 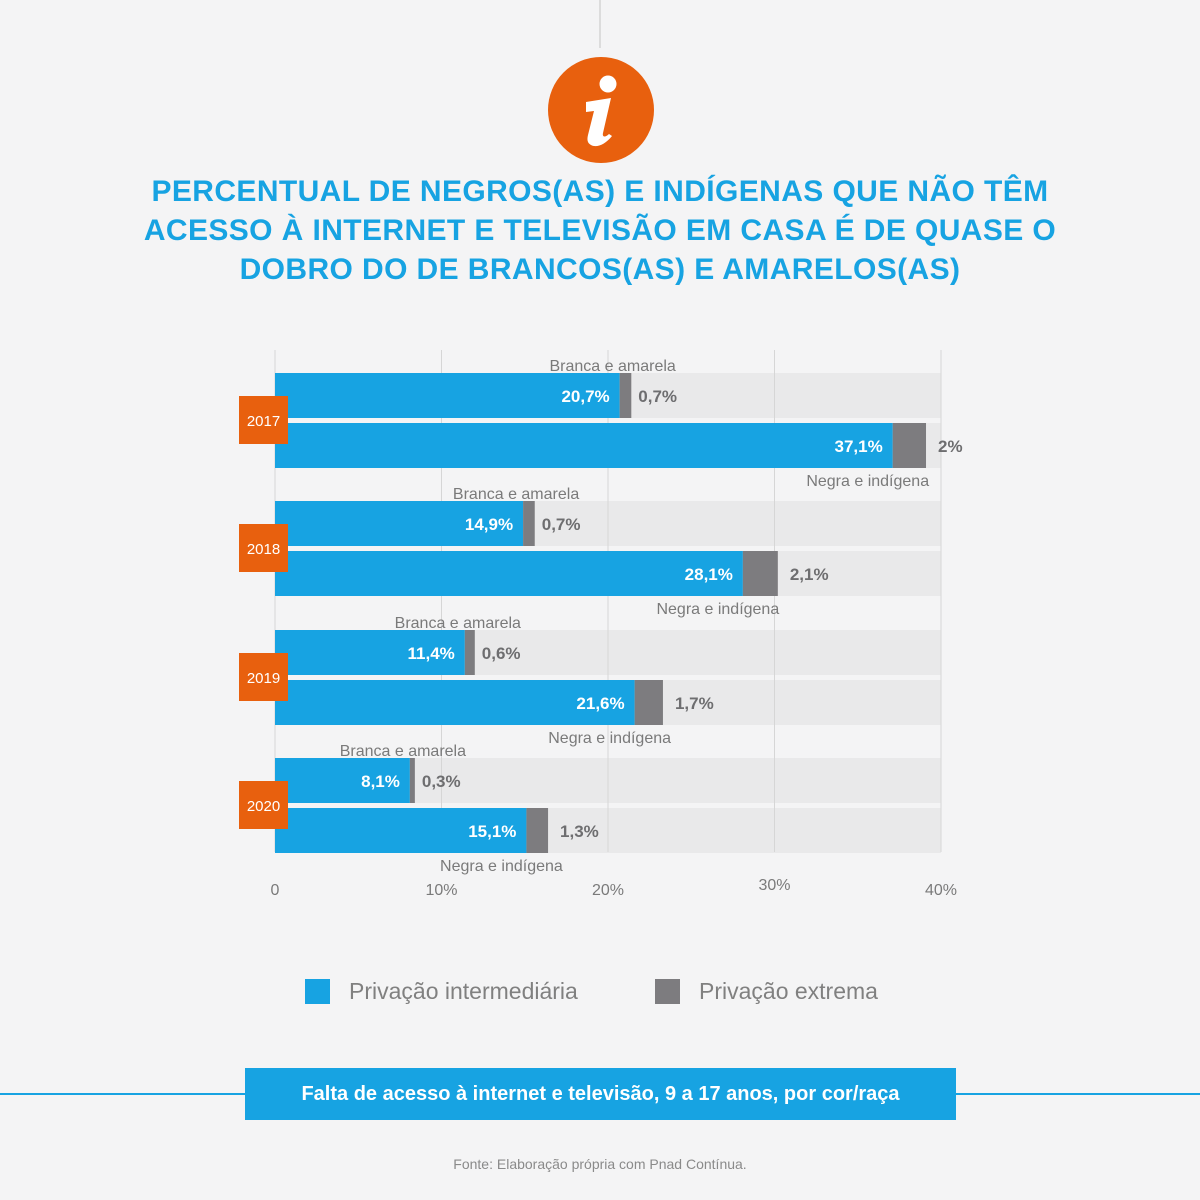 What do you see at coordinates (441, 781) in the screenshot?
I see `data-label-extreme: 0,3%` at bounding box center [441, 781].